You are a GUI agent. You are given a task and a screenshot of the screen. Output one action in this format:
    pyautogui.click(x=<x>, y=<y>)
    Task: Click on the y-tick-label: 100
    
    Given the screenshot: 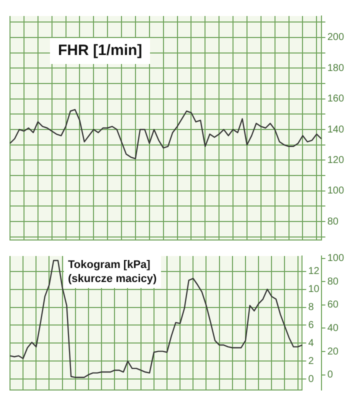 What is the action you would take?
    pyautogui.click(x=335, y=191)
    